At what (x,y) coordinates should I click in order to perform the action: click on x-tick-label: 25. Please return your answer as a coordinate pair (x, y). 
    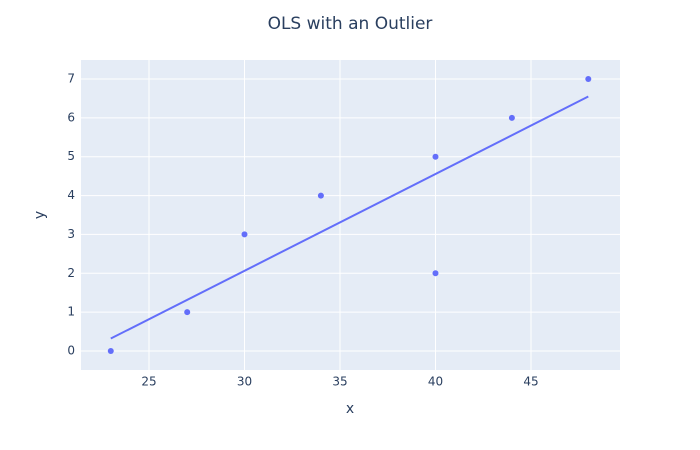
    Looking at the image, I should click on (148, 382).